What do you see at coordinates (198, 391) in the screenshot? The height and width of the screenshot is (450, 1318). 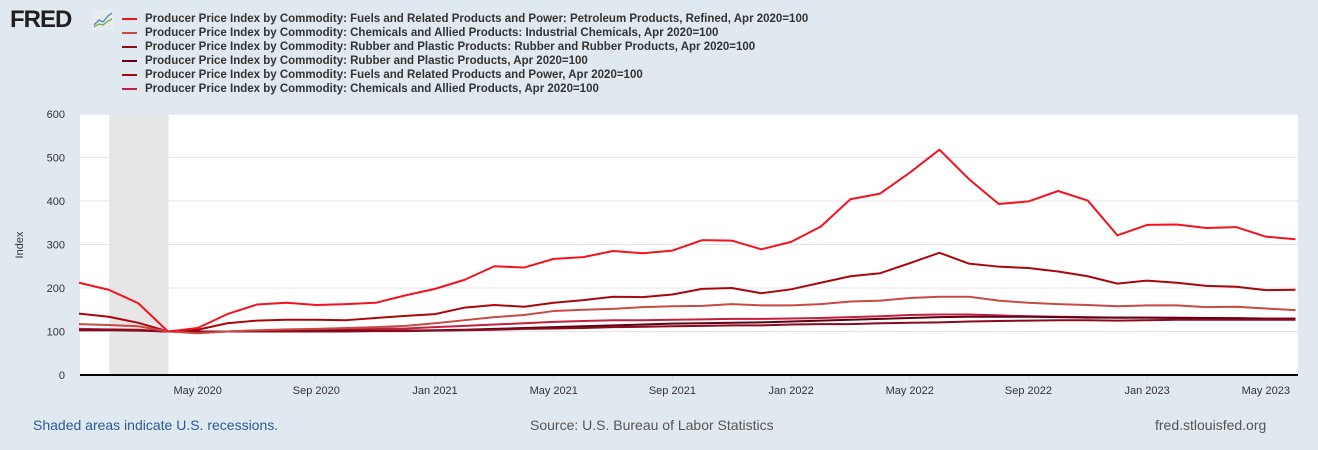 I see `x-tick-label: May 2020` at bounding box center [198, 391].